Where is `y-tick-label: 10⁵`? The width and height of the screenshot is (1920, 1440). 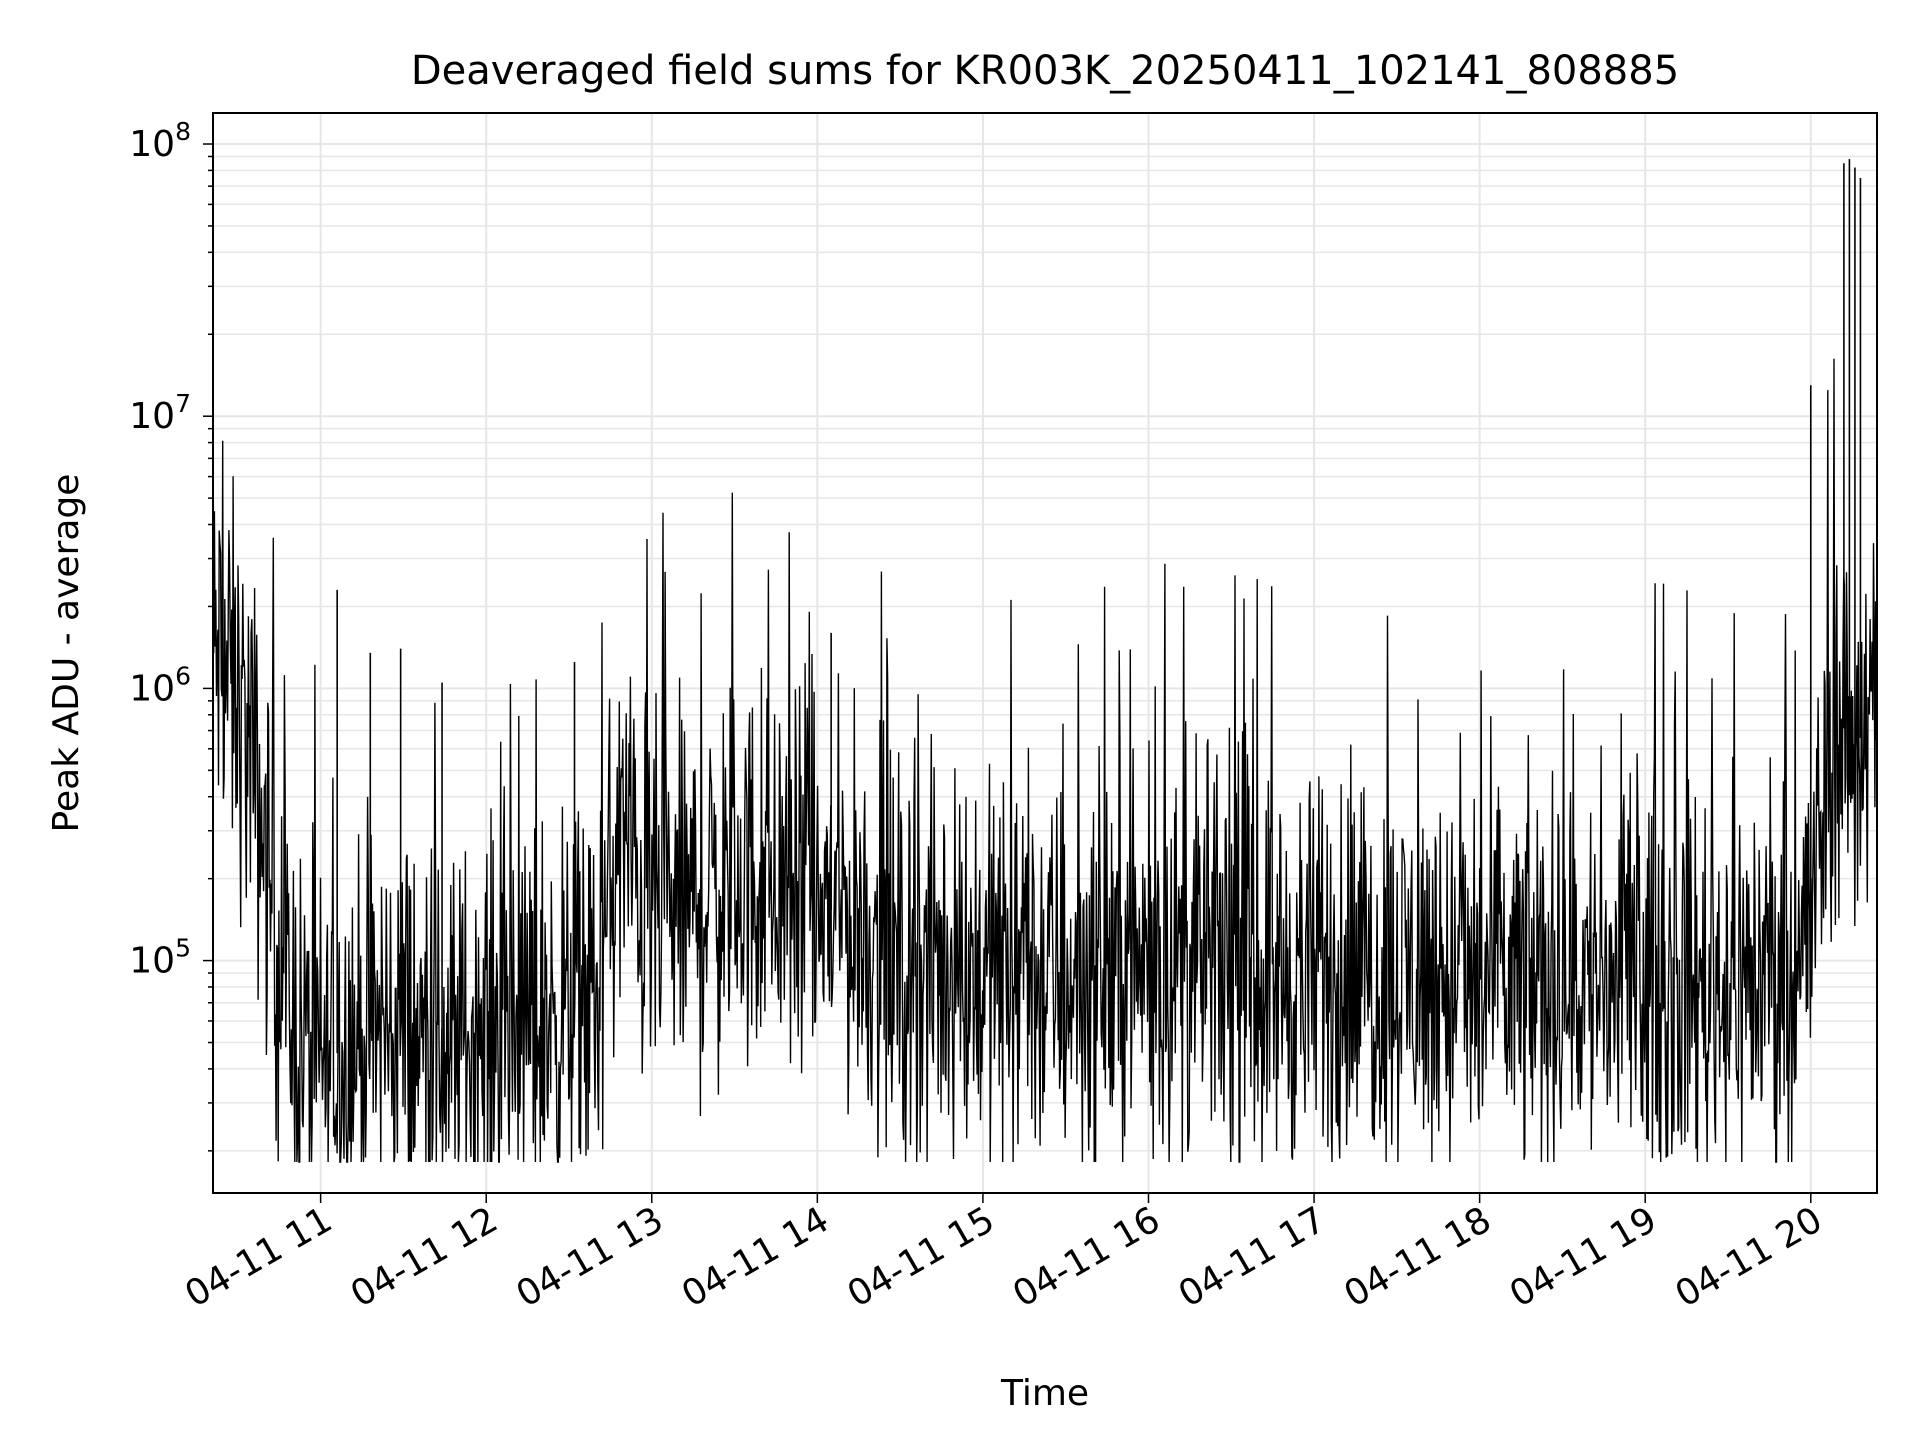
y-tick-label: 10⁵ is located at coordinates (160, 958).